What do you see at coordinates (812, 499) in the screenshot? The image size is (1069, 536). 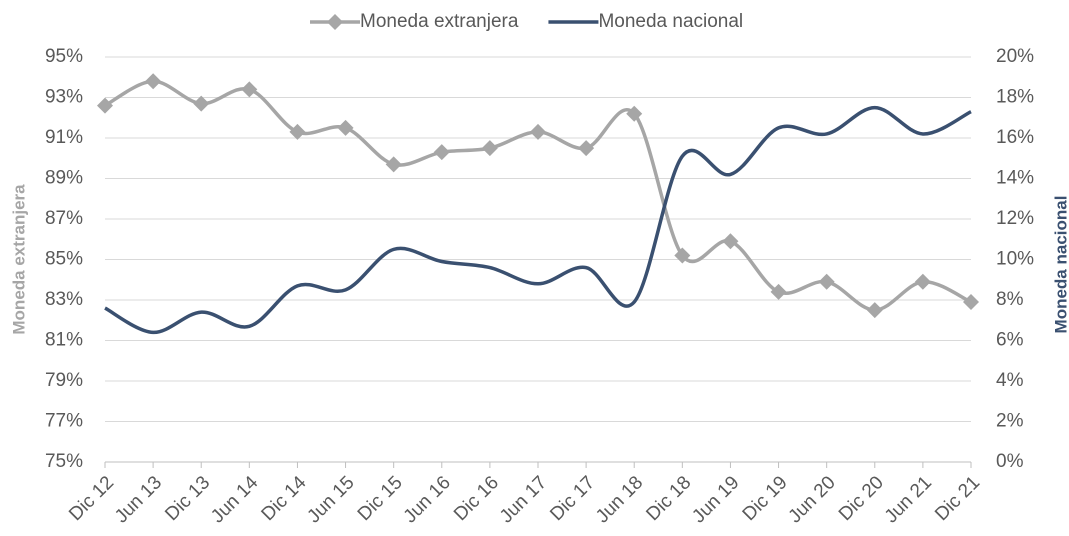 I see `x-tick-label: Jun 20` at bounding box center [812, 499].